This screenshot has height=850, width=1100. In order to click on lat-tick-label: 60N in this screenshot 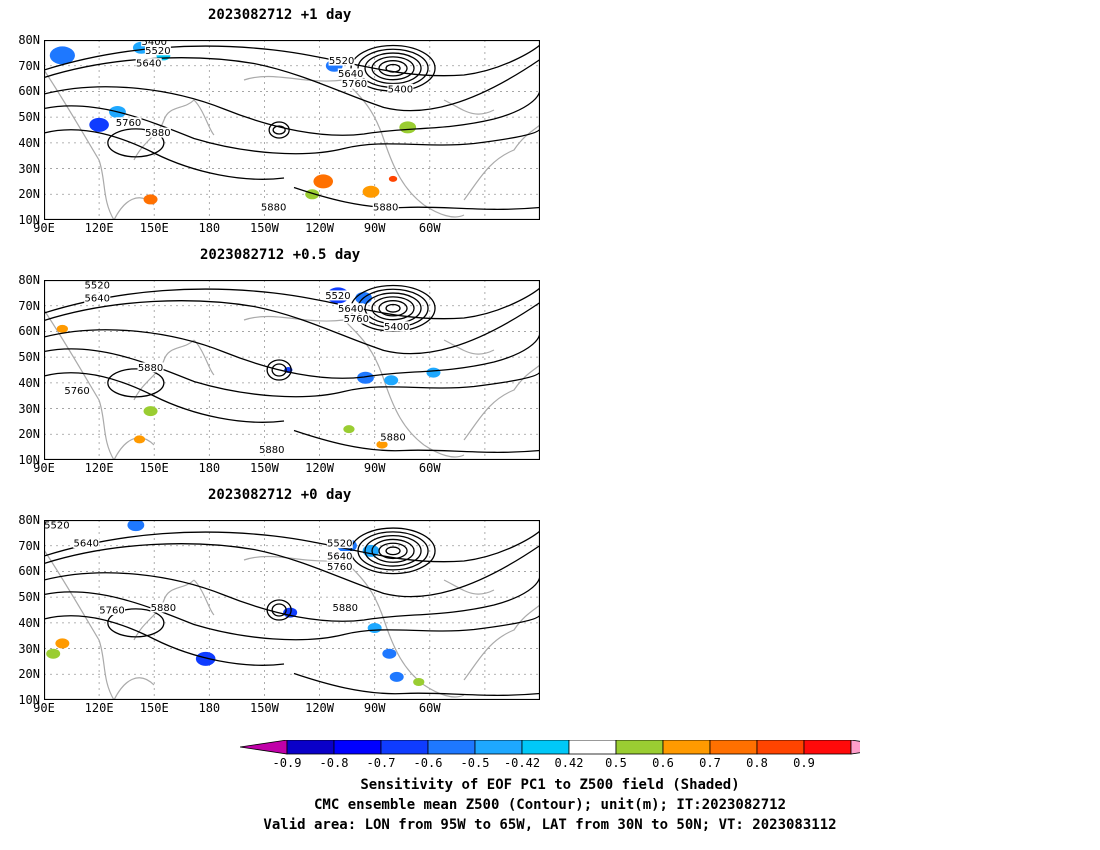, I will do `click(29, 571)`.